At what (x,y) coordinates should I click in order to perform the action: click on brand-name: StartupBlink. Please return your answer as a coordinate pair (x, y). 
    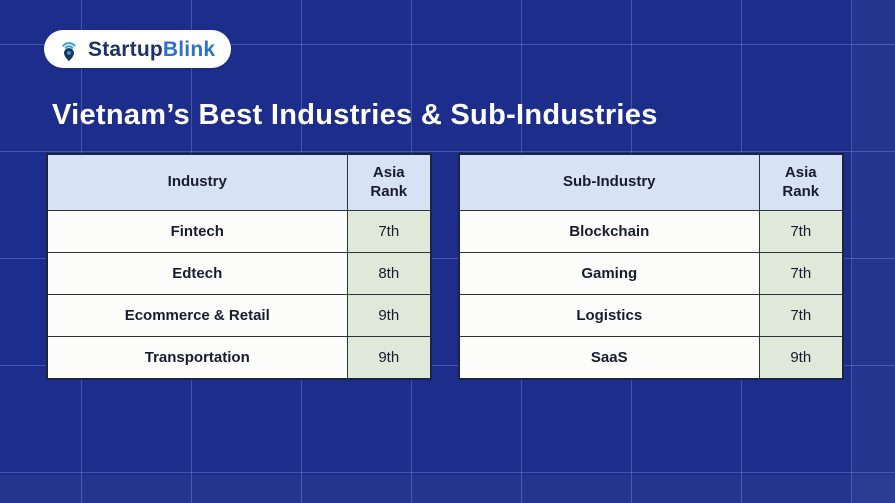
    Looking at the image, I should click on (151, 49).